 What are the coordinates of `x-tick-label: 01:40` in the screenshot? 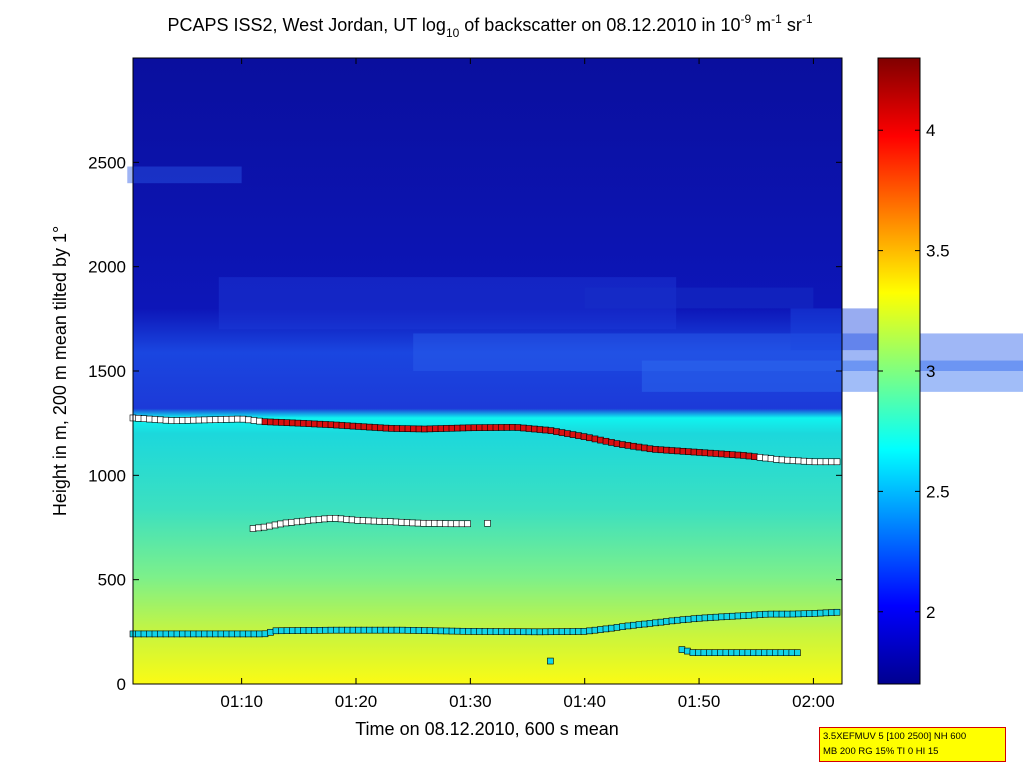 It's located at (584, 701).